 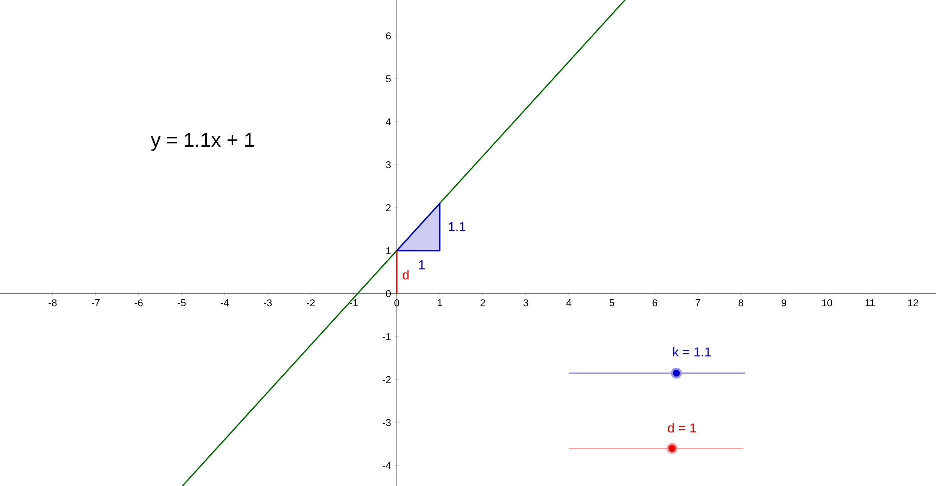 What do you see at coordinates (268, 303) in the screenshot?
I see `x-tick-label: -3` at bounding box center [268, 303].